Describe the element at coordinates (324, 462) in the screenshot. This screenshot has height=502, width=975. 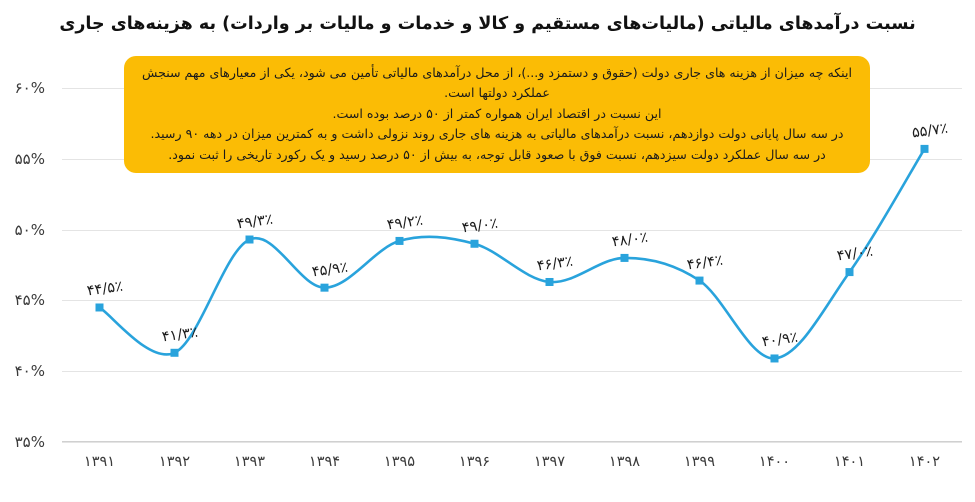
I see `x-axis-tick-label: ۱۳۹۴` at that location.